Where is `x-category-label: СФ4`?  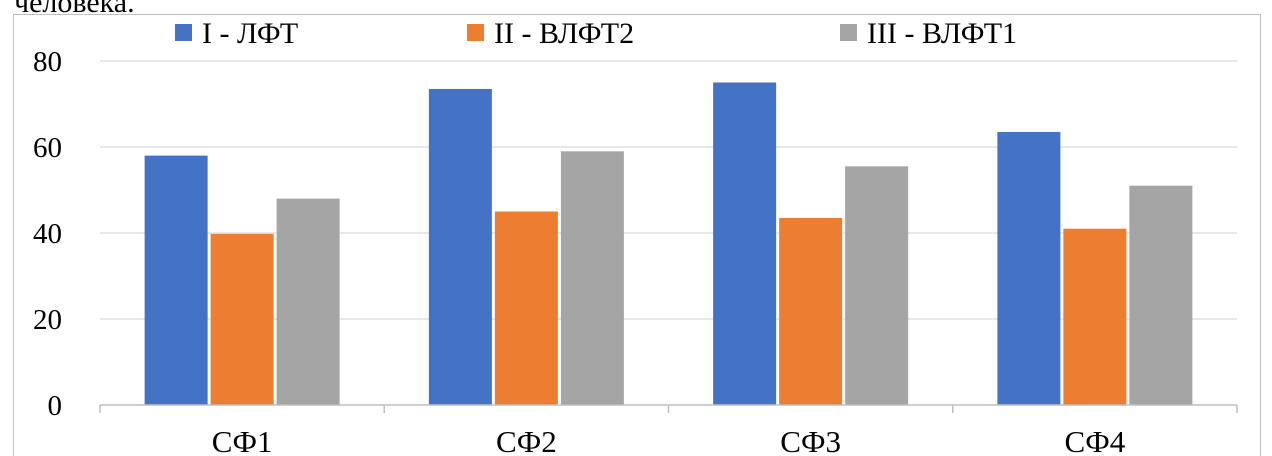 x-category-label: СФ4 is located at coordinates (1095, 440).